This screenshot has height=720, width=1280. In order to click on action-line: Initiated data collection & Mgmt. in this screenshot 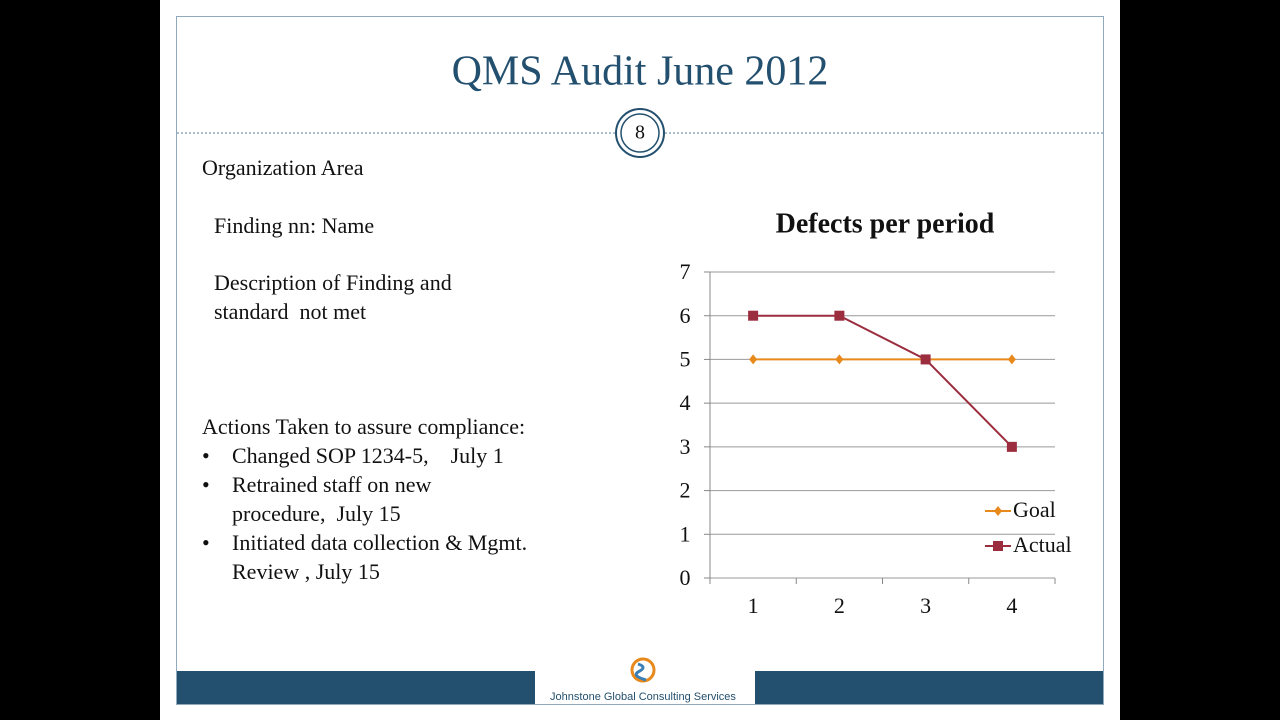, I will do `click(379, 542)`.